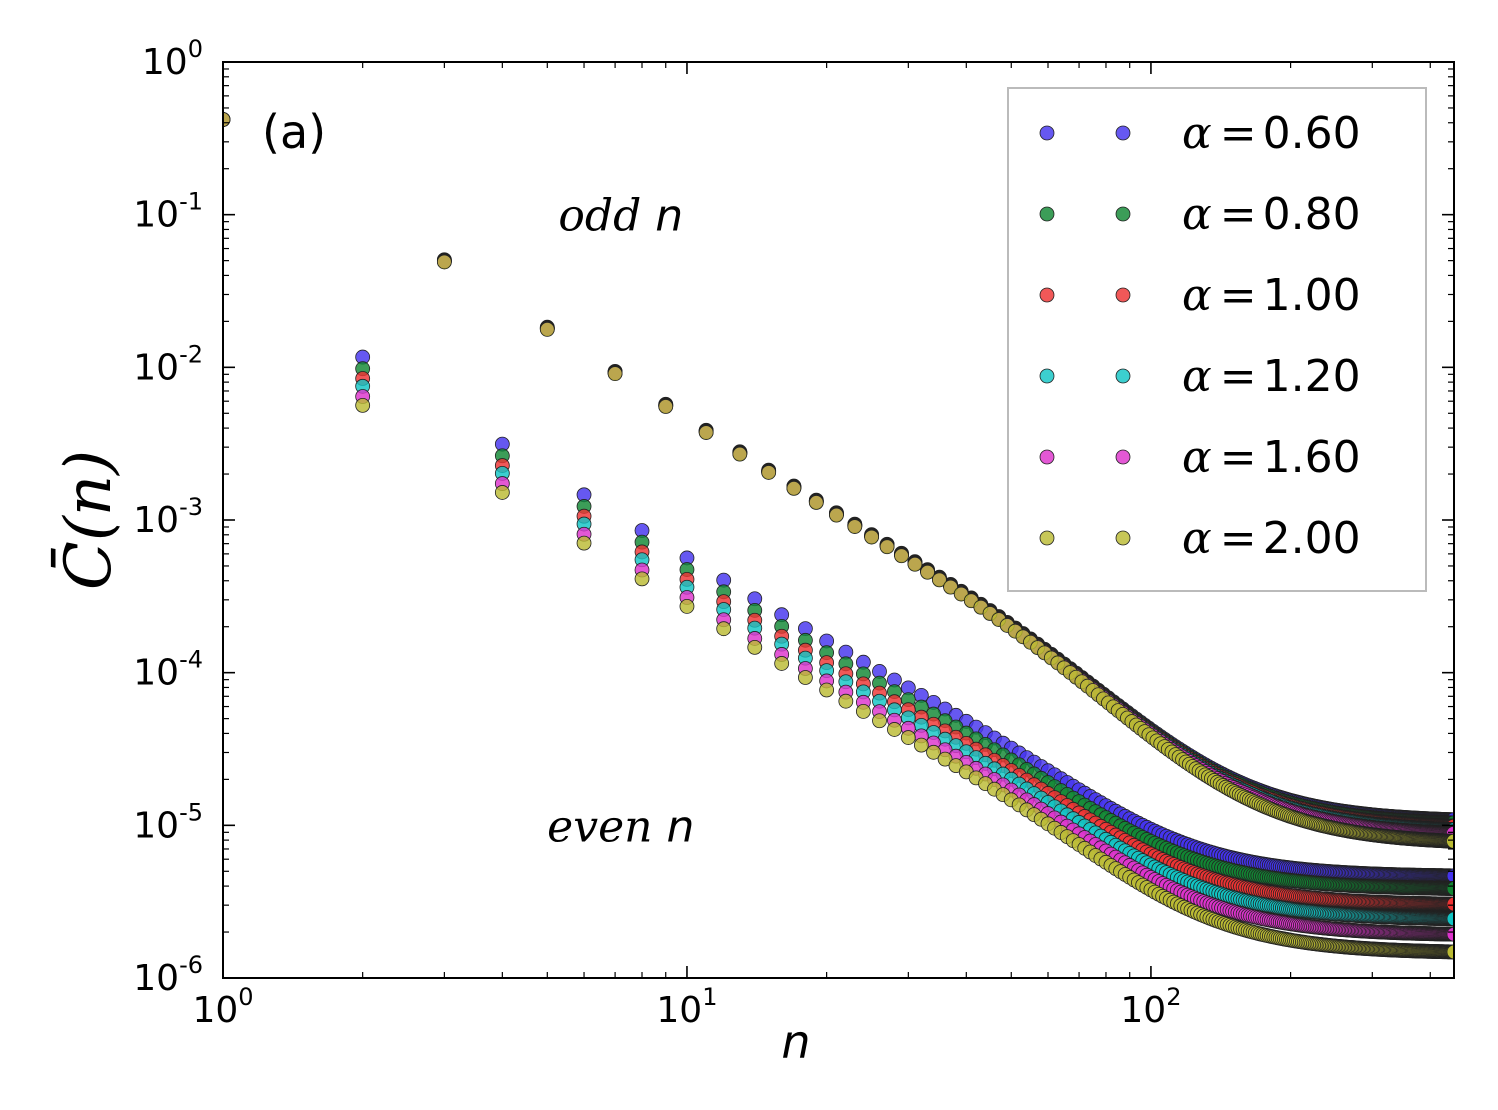 The height and width of the screenshot is (1110, 1498). What do you see at coordinates (795, 1042) in the screenshot?
I see `x-axis-label: n` at bounding box center [795, 1042].